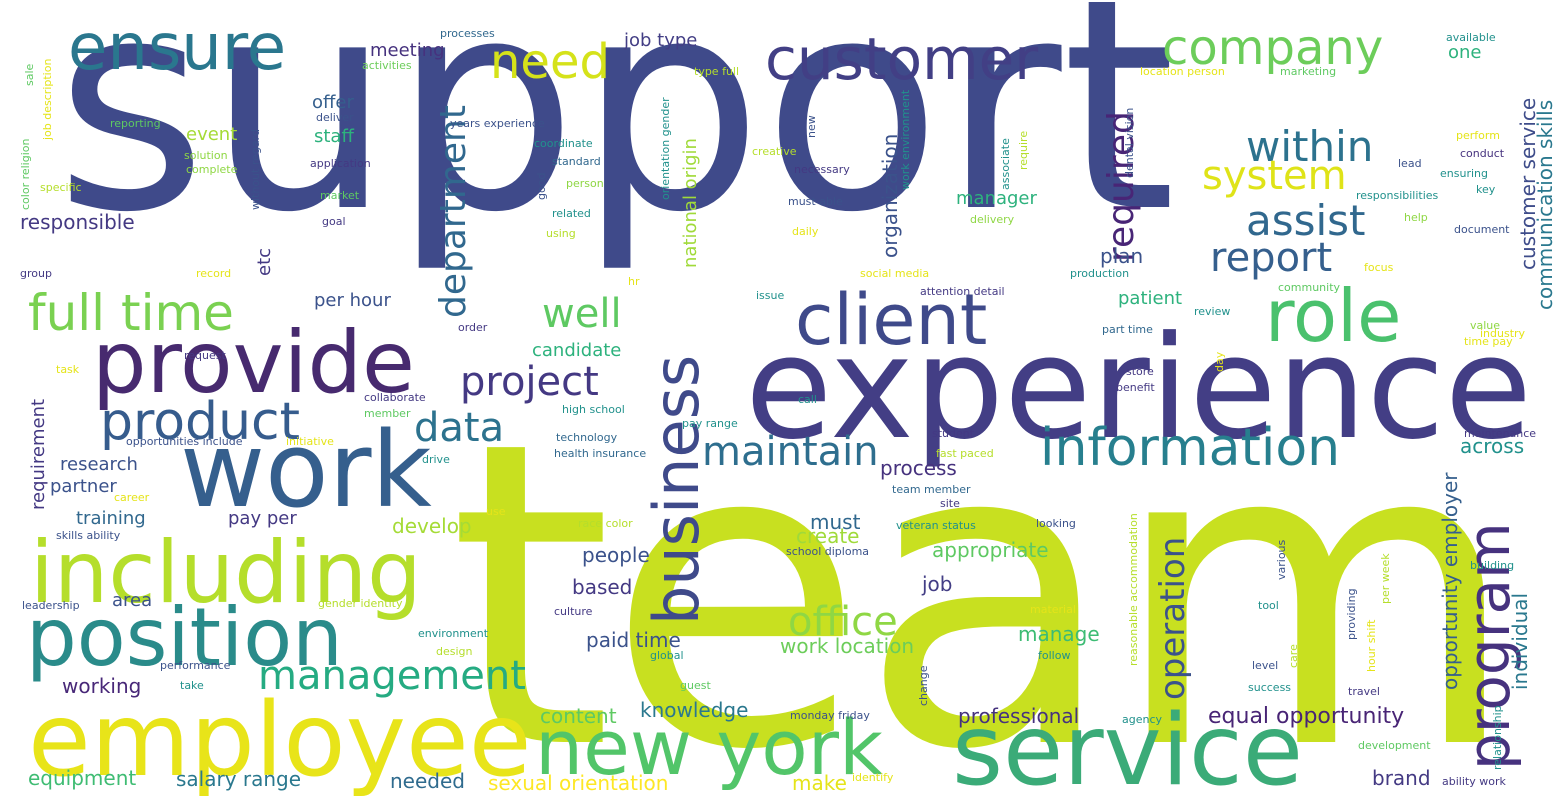 The height and width of the screenshot is (798, 1556). I want to click on word-fast-paced: fast paced, so click(965, 453).